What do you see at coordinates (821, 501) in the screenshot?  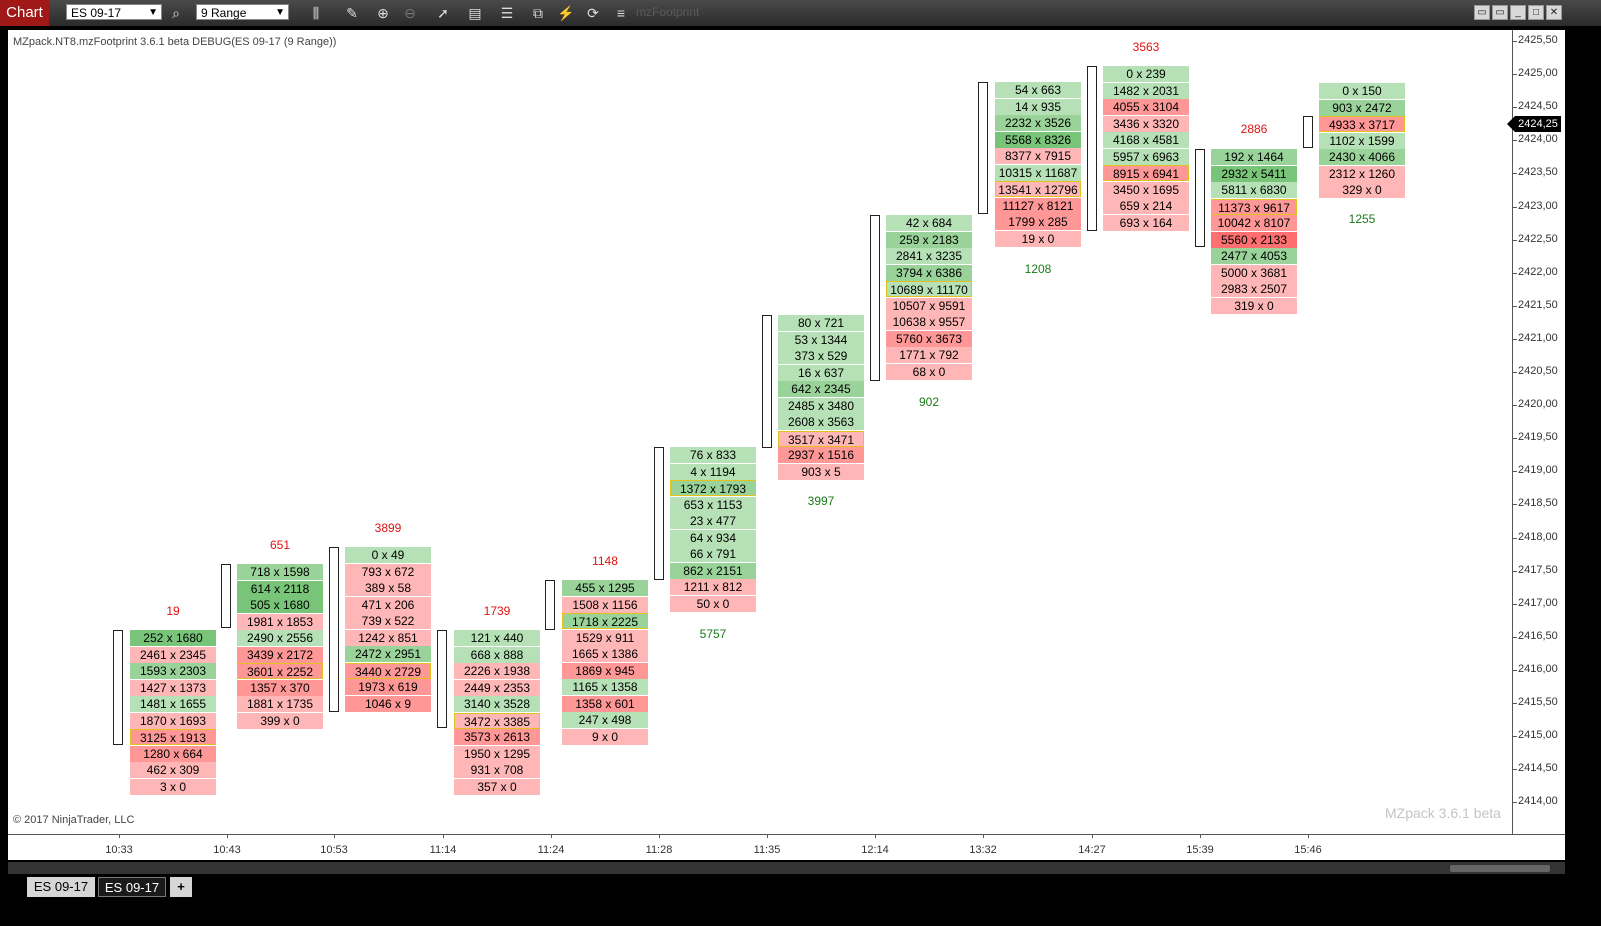 I see `bar-delta: 3997` at bounding box center [821, 501].